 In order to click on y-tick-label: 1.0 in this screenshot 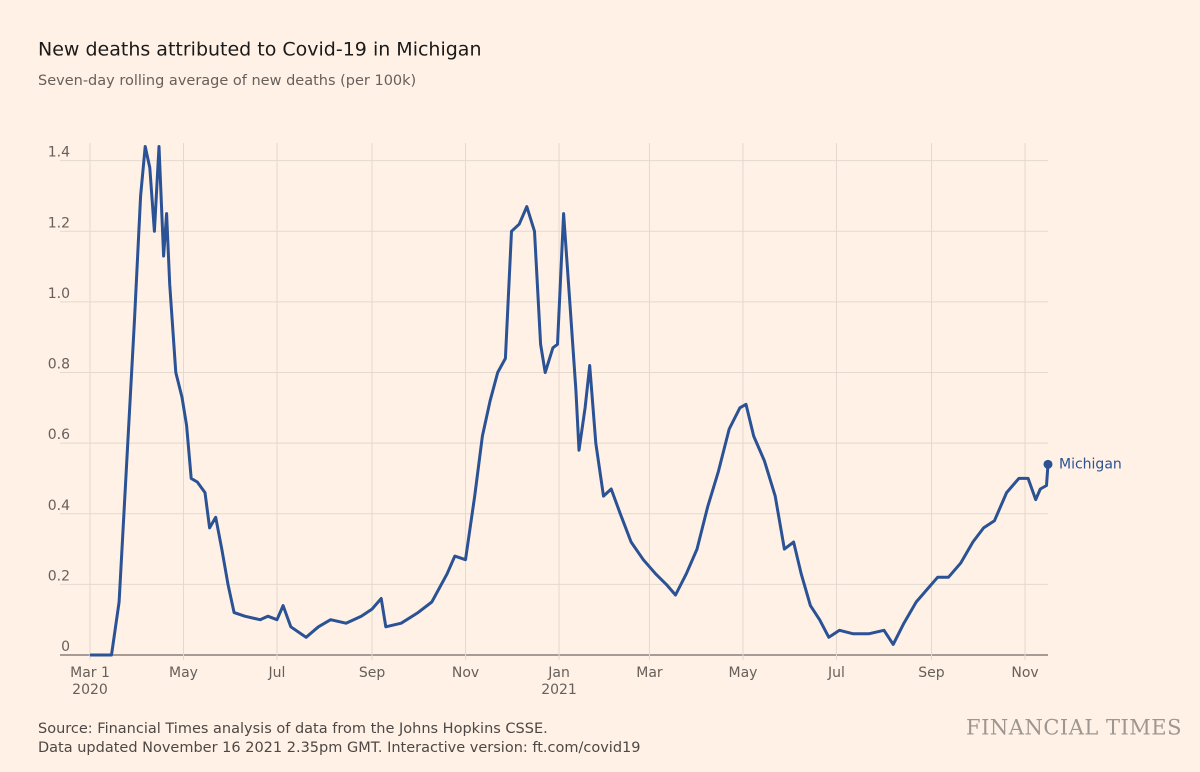, I will do `click(59, 294)`.